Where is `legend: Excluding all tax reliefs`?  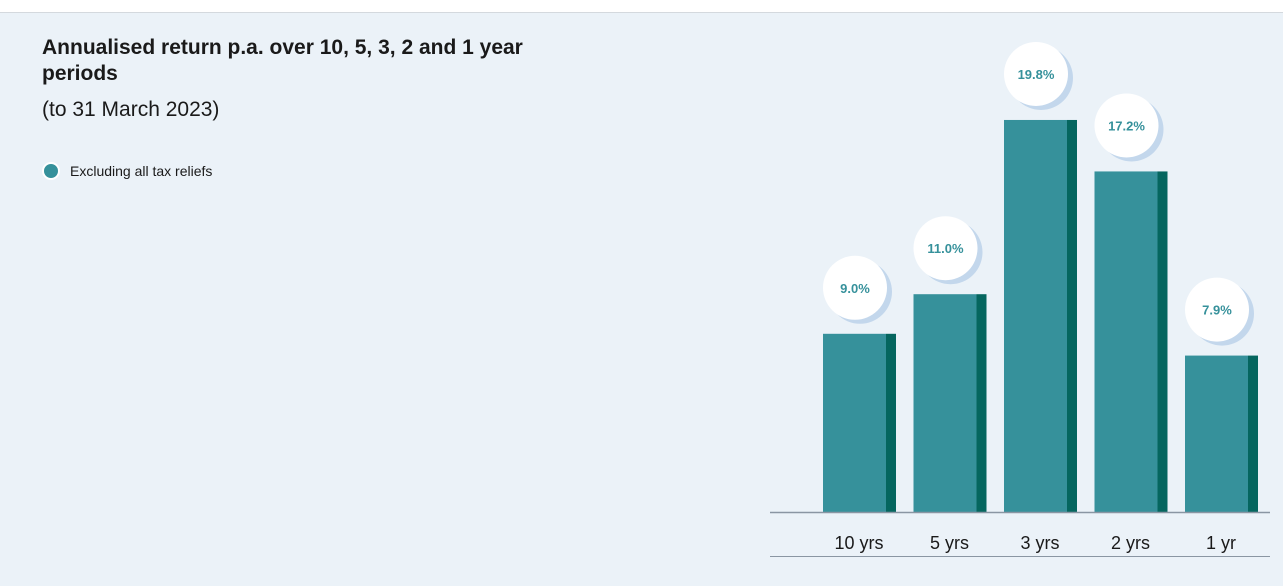 legend: Excluding all tax reliefs is located at coordinates (127, 171).